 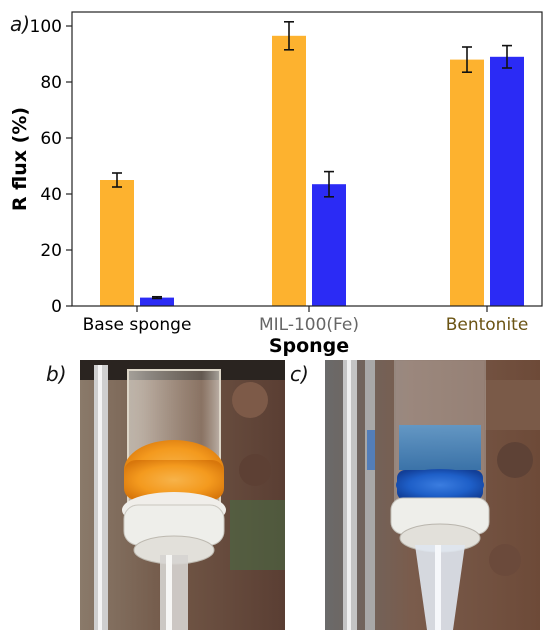 What do you see at coordinates (51, 139) in the screenshot?
I see `y-tick-label: 60` at bounding box center [51, 139].